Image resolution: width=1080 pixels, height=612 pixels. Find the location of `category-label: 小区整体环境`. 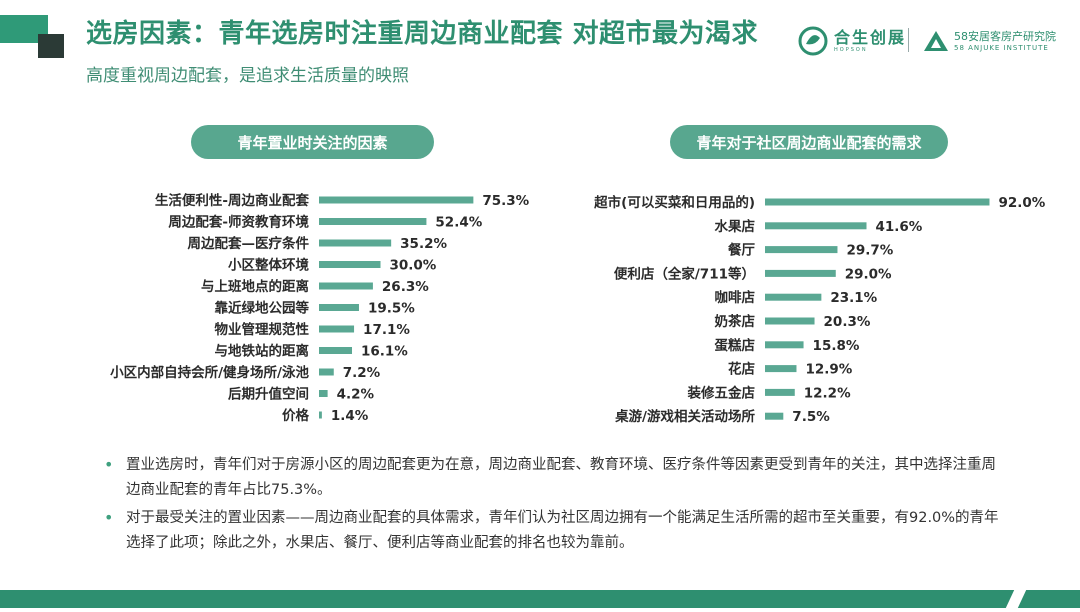

category-label: 小区整体环境 is located at coordinates (268, 265).